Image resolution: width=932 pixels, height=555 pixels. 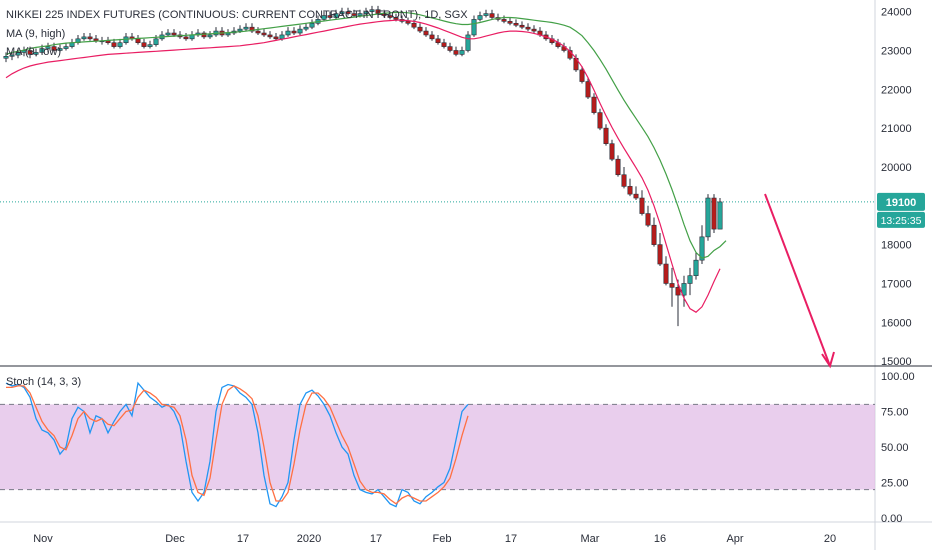 I want to click on stoch-band, so click(x=437, y=447).